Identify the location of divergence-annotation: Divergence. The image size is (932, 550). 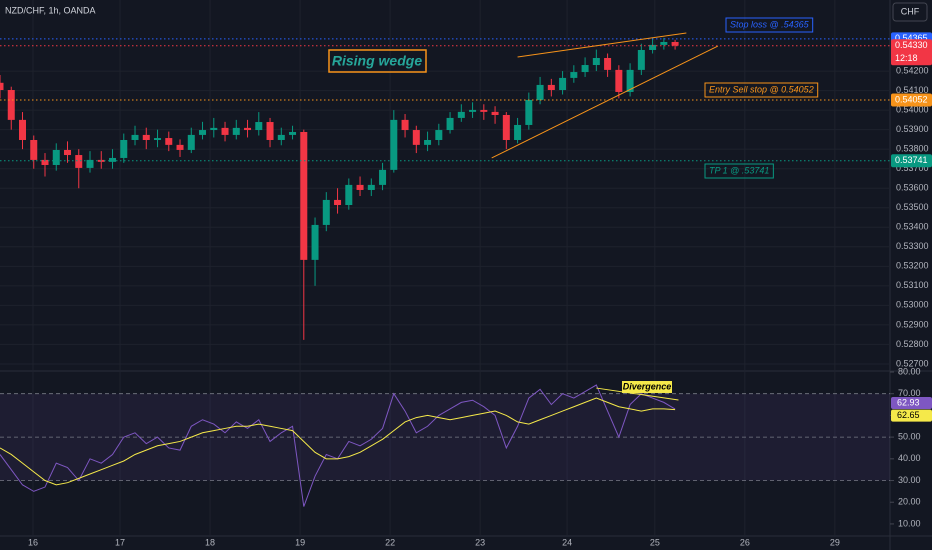
(647, 386).